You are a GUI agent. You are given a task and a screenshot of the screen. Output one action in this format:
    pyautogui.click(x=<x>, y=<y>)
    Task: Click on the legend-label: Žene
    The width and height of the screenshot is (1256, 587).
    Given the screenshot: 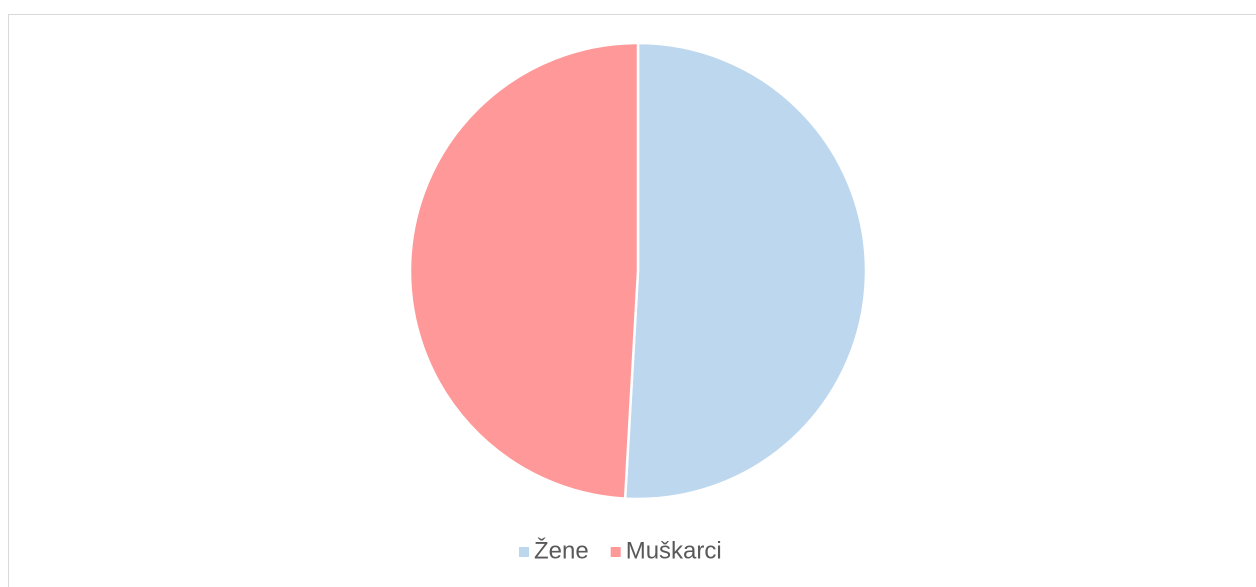 What is the action you would take?
    pyautogui.click(x=561, y=550)
    